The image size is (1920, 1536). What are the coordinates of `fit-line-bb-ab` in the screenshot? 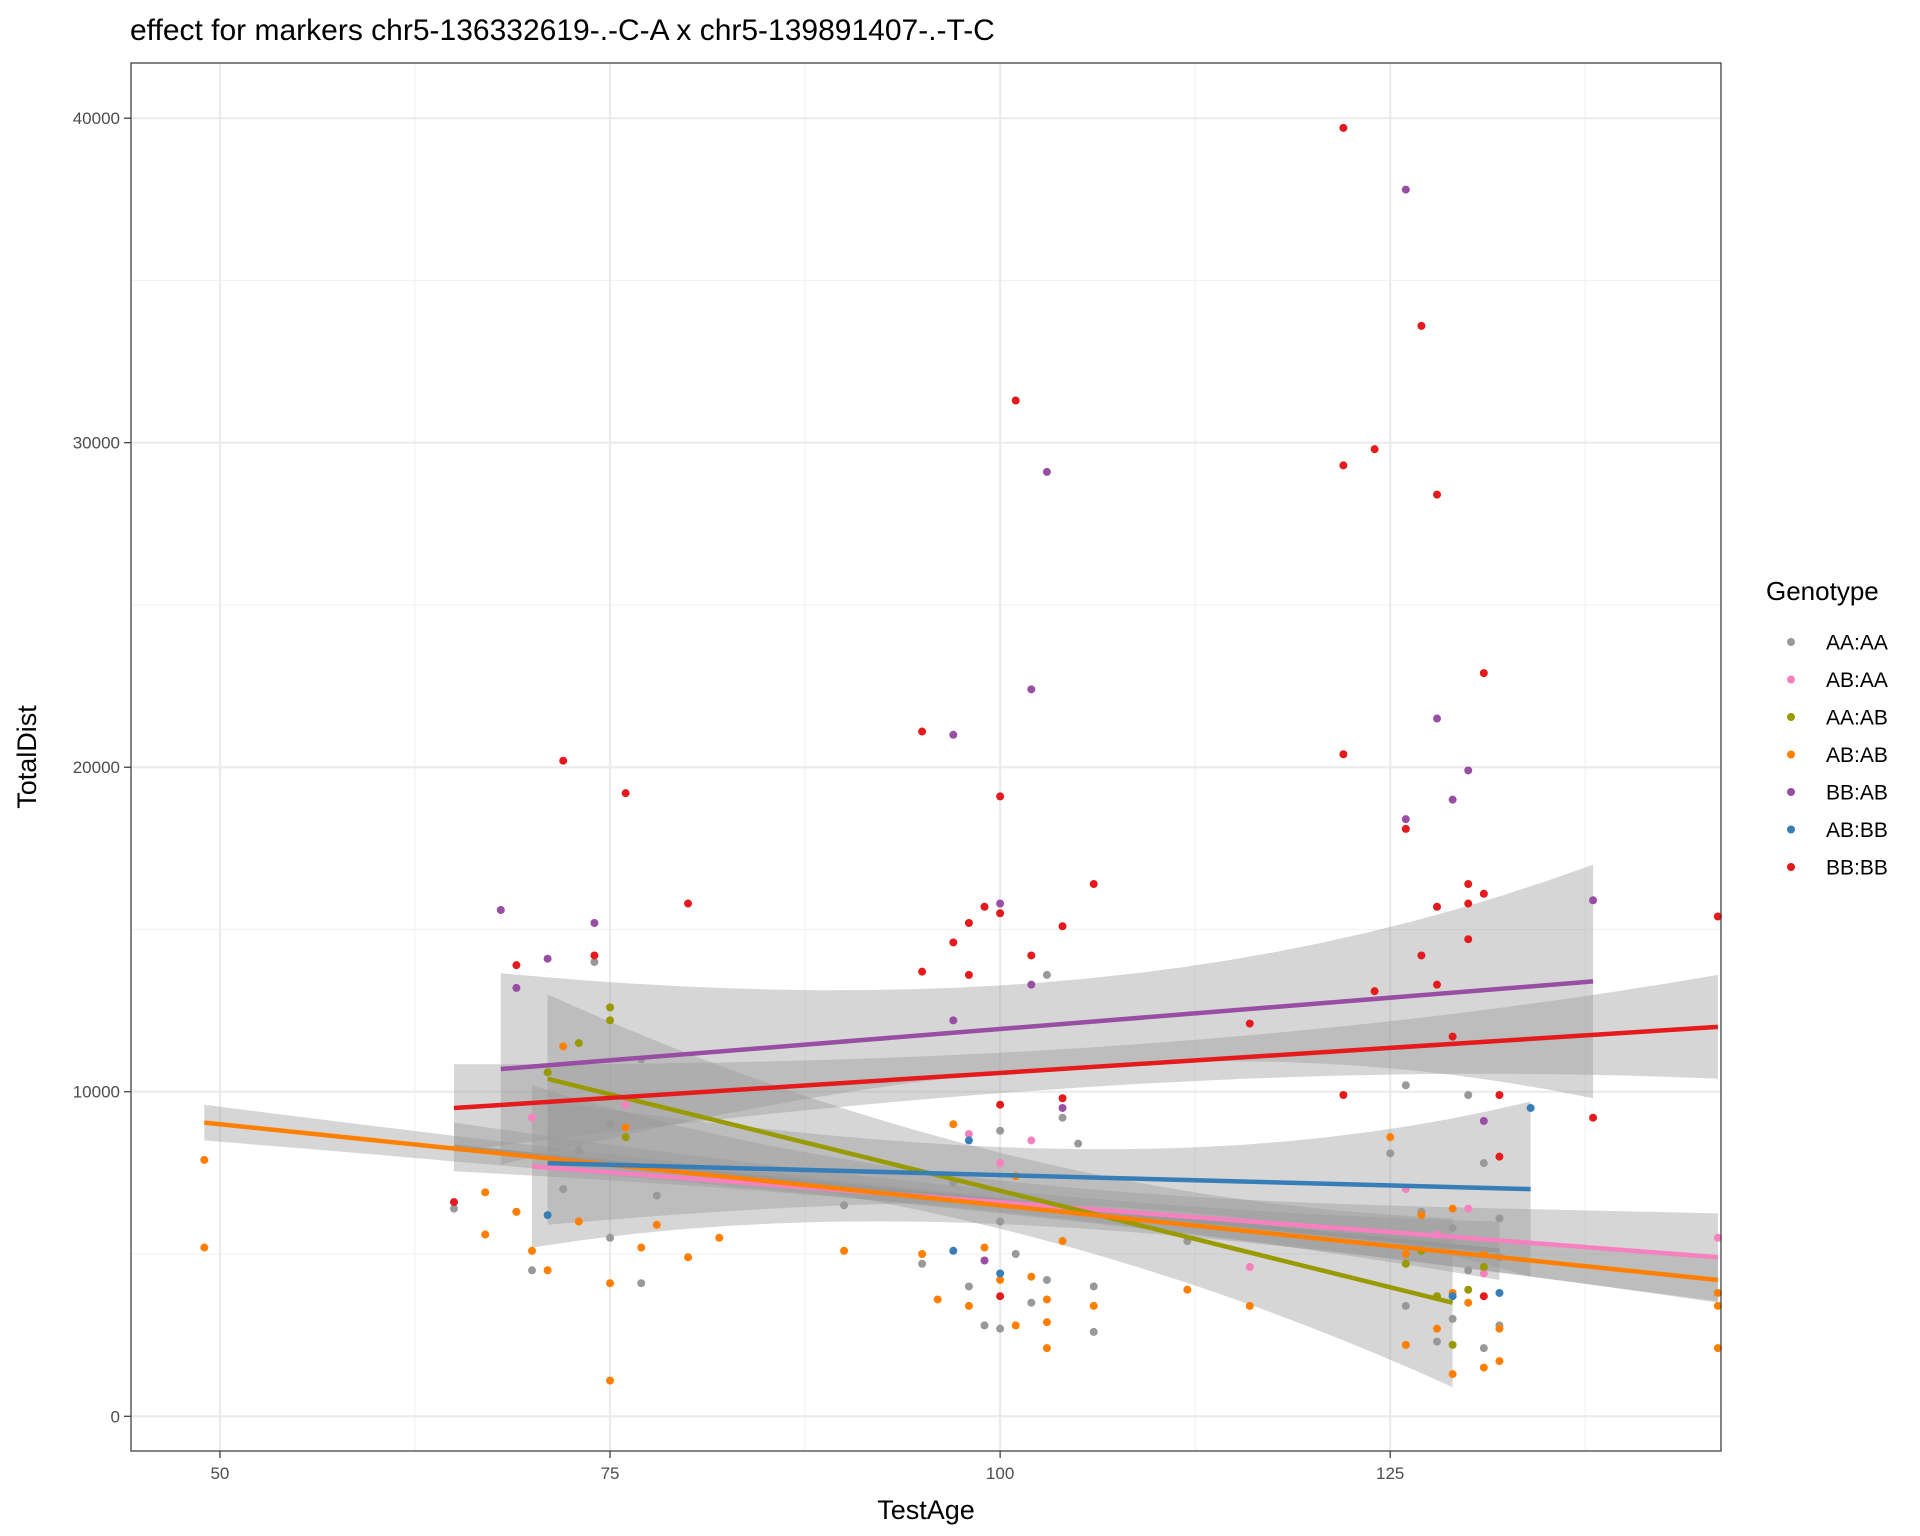 It's located at (1047, 1025).